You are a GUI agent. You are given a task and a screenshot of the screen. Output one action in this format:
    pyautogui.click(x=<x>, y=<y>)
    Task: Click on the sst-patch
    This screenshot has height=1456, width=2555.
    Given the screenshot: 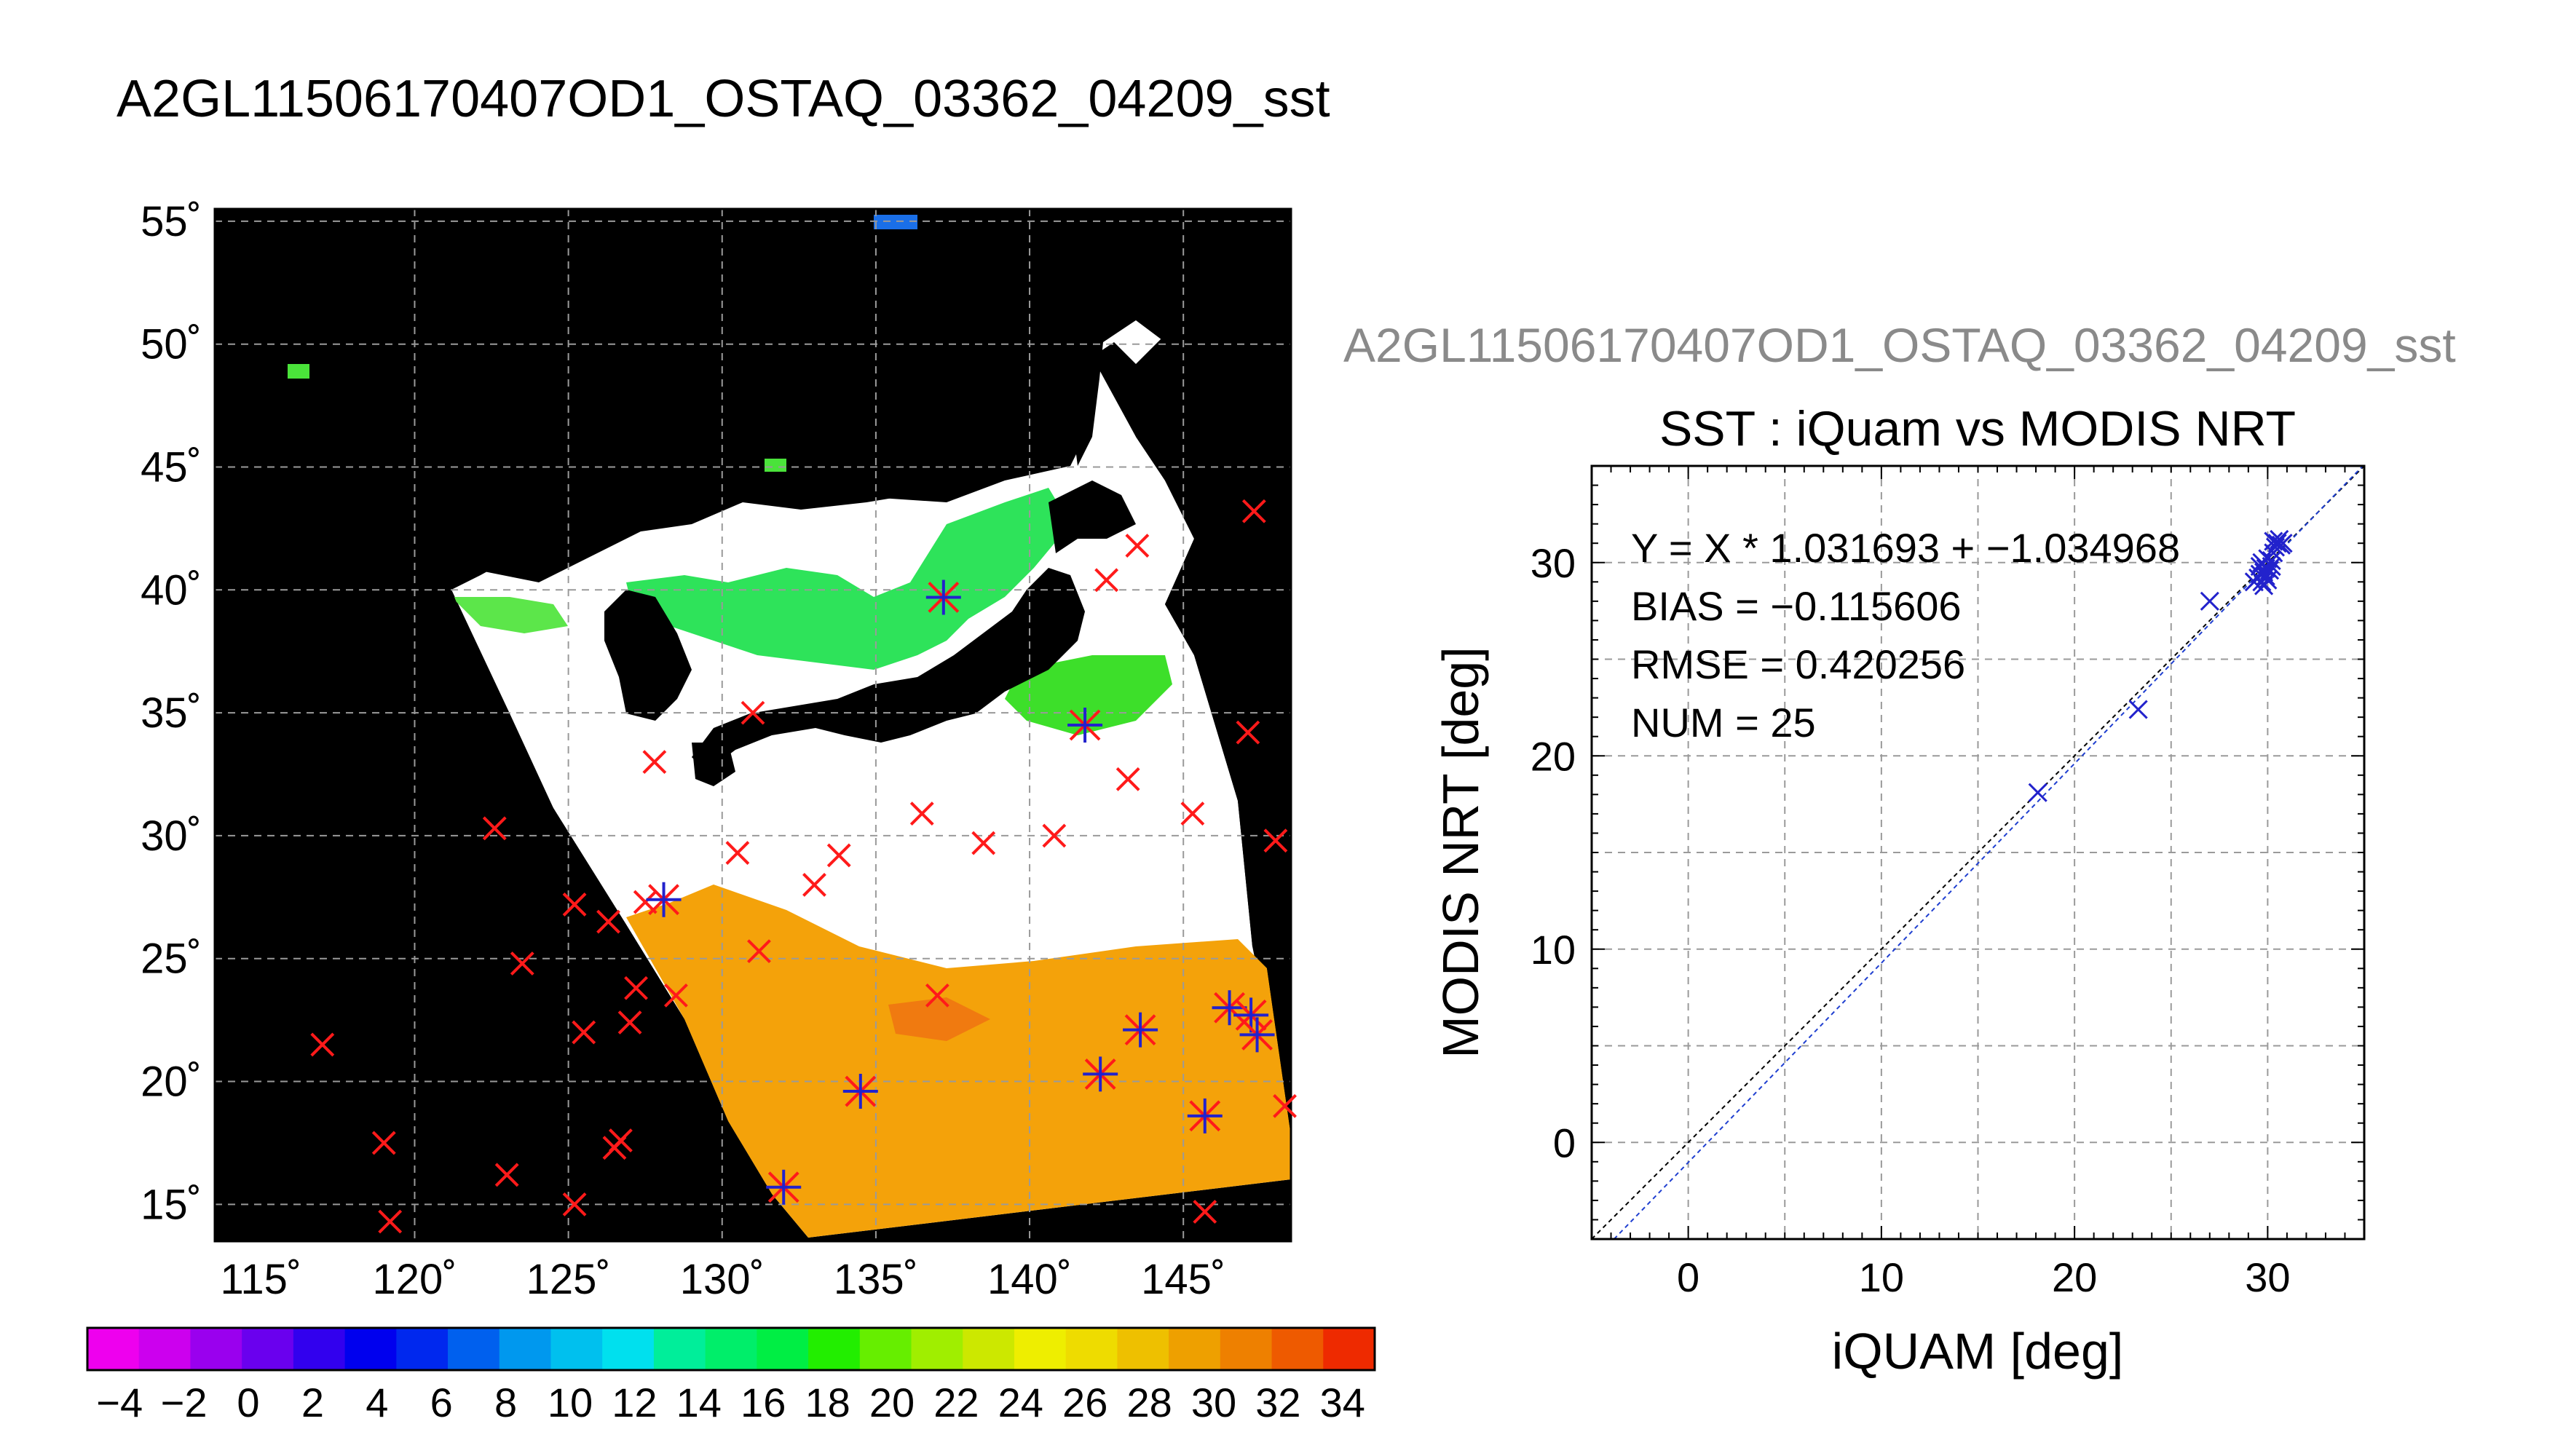 What is the action you would take?
    pyautogui.click(x=895, y=222)
    